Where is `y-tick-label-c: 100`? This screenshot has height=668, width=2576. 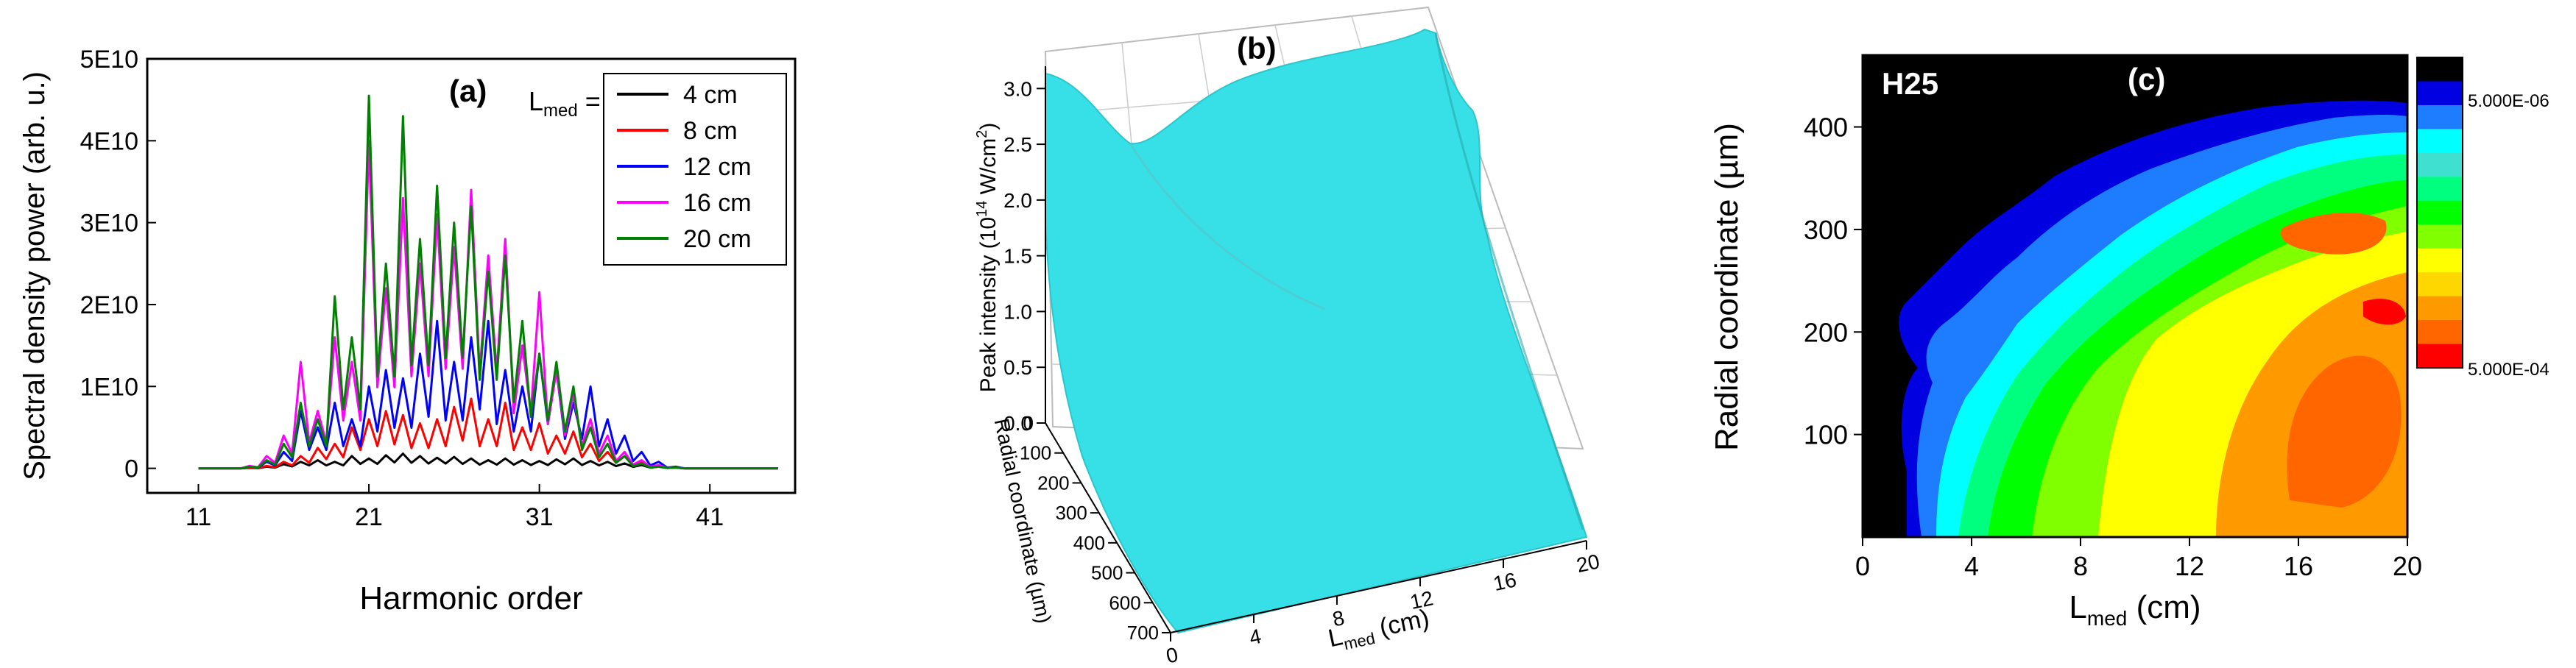 y-tick-label-c: 100 is located at coordinates (1826, 435).